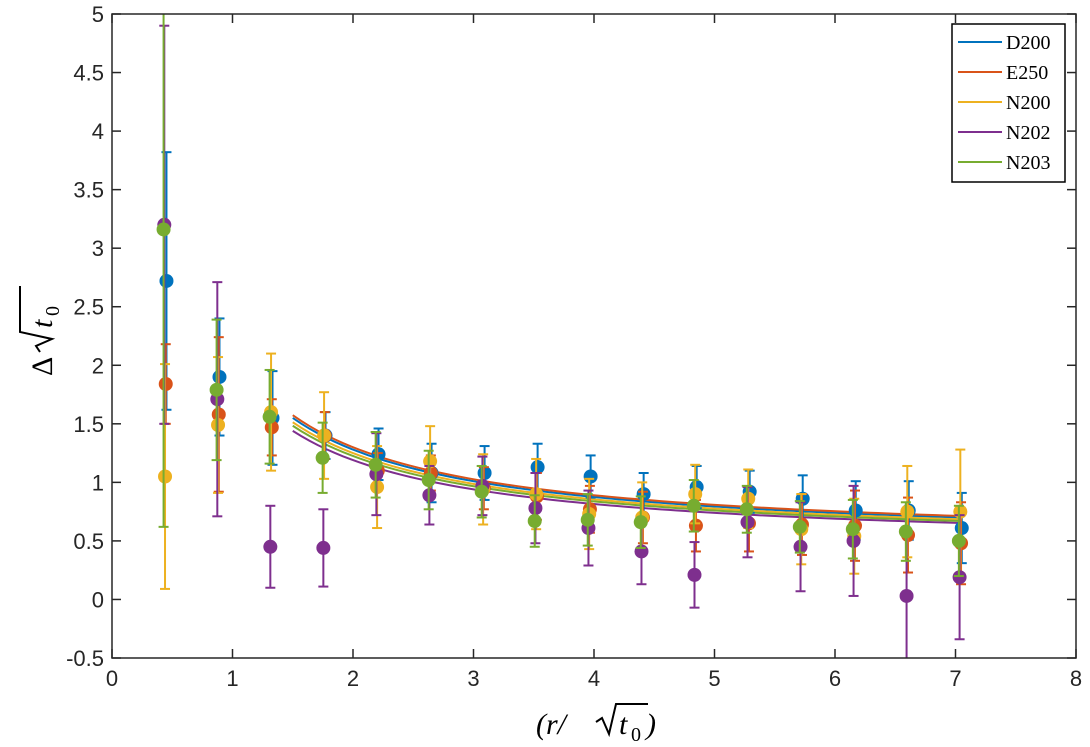 Image resolution: width=1090 pixels, height=747 pixels. What do you see at coordinates (88, 424) in the screenshot?
I see `y-tick-label: 1.5` at bounding box center [88, 424].